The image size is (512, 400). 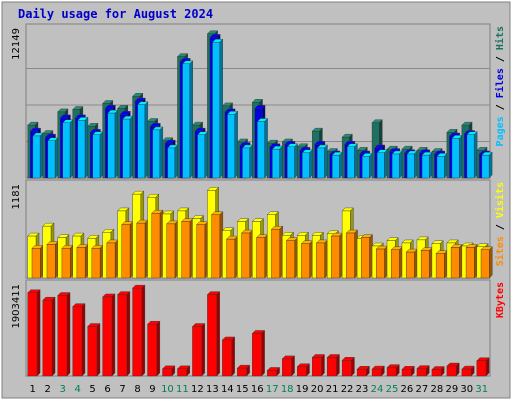 What do you see at coordinates (422, 389) in the screenshot?
I see `x-tick-label: 27` at bounding box center [422, 389].